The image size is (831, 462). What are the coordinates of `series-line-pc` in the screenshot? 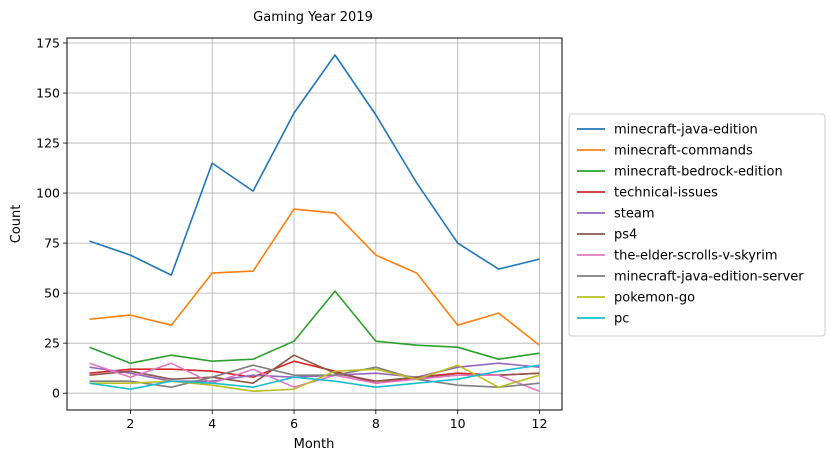 It's located at (314, 377).